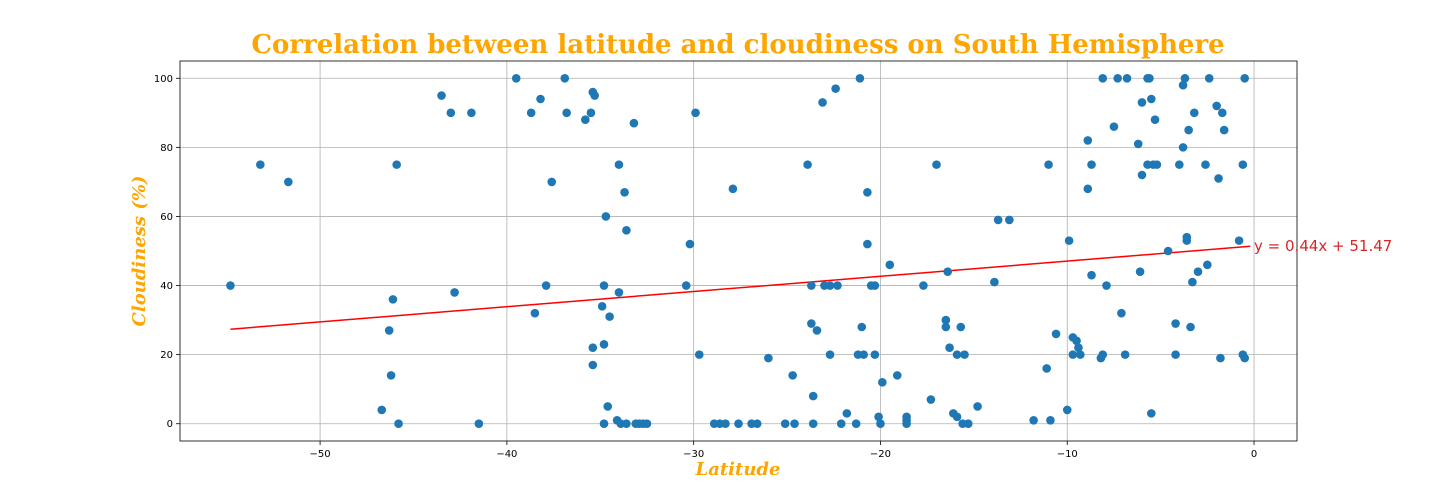 This screenshot has width=1440, height=504. What do you see at coordinates (139, 251) in the screenshot?
I see `y-axis-label: Cloudiness (%)` at bounding box center [139, 251].